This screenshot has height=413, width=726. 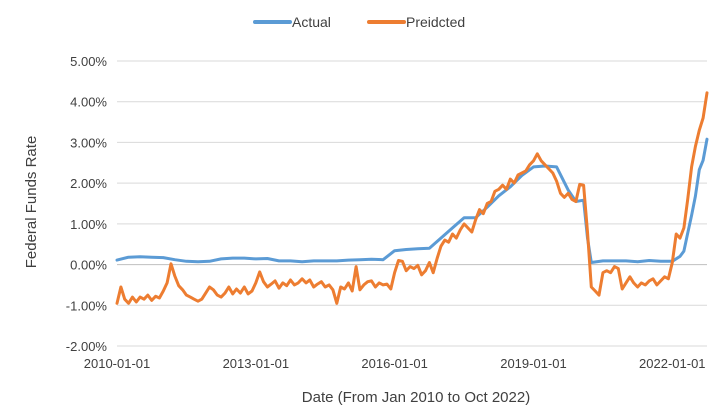 What do you see at coordinates (117, 363) in the screenshot?
I see `x-tick-label: 2010-01-01` at bounding box center [117, 363].